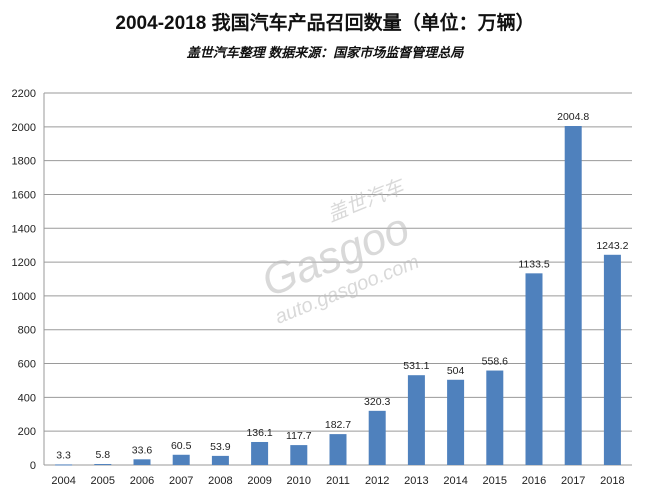  Describe the element at coordinates (260, 453) in the screenshot. I see `bar-2009` at that location.